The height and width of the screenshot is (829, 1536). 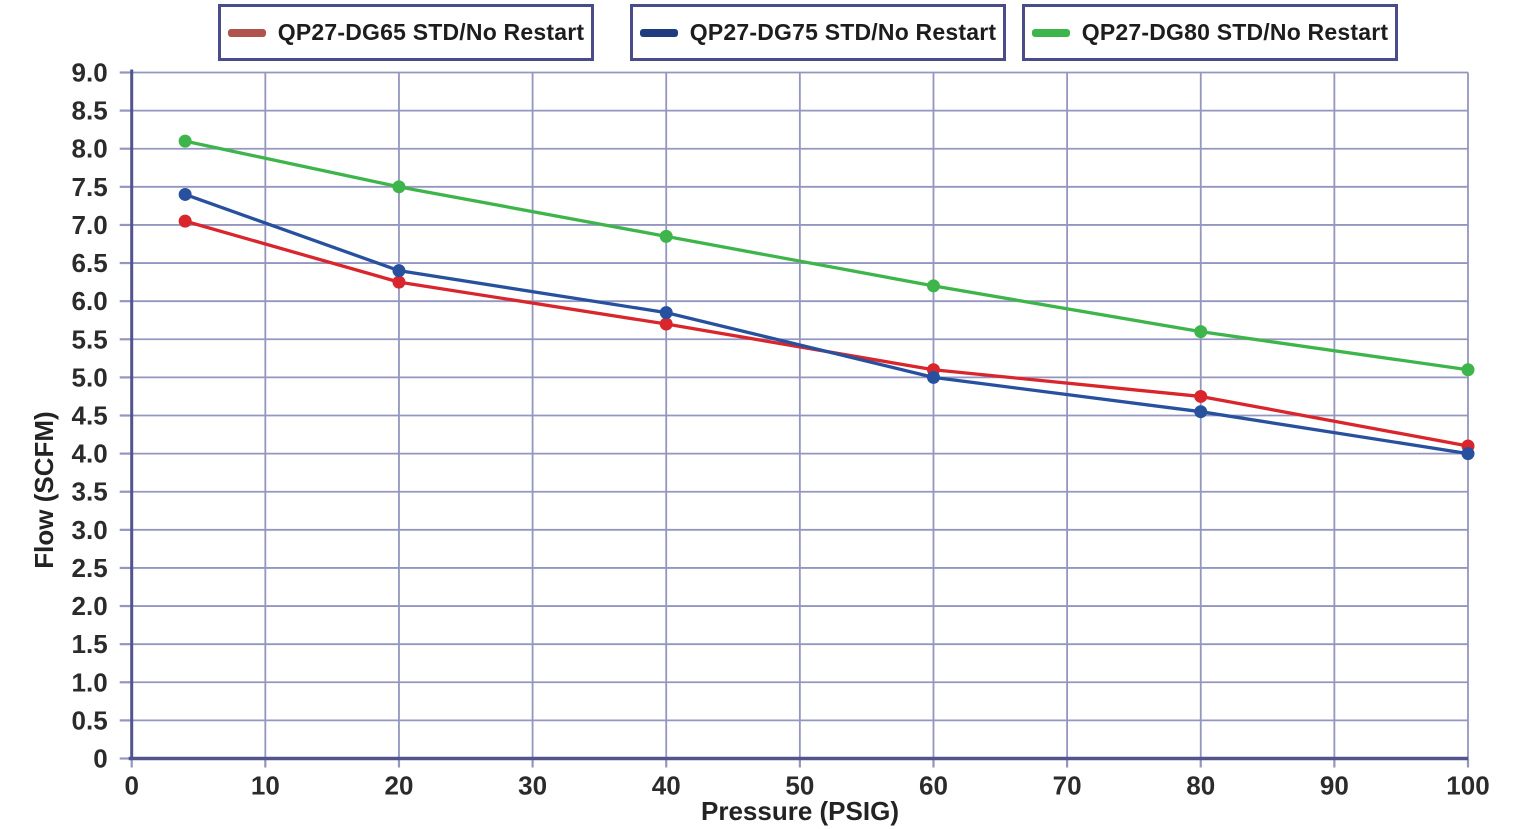 I want to click on x-tick-label: 60, so click(x=933, y=786).